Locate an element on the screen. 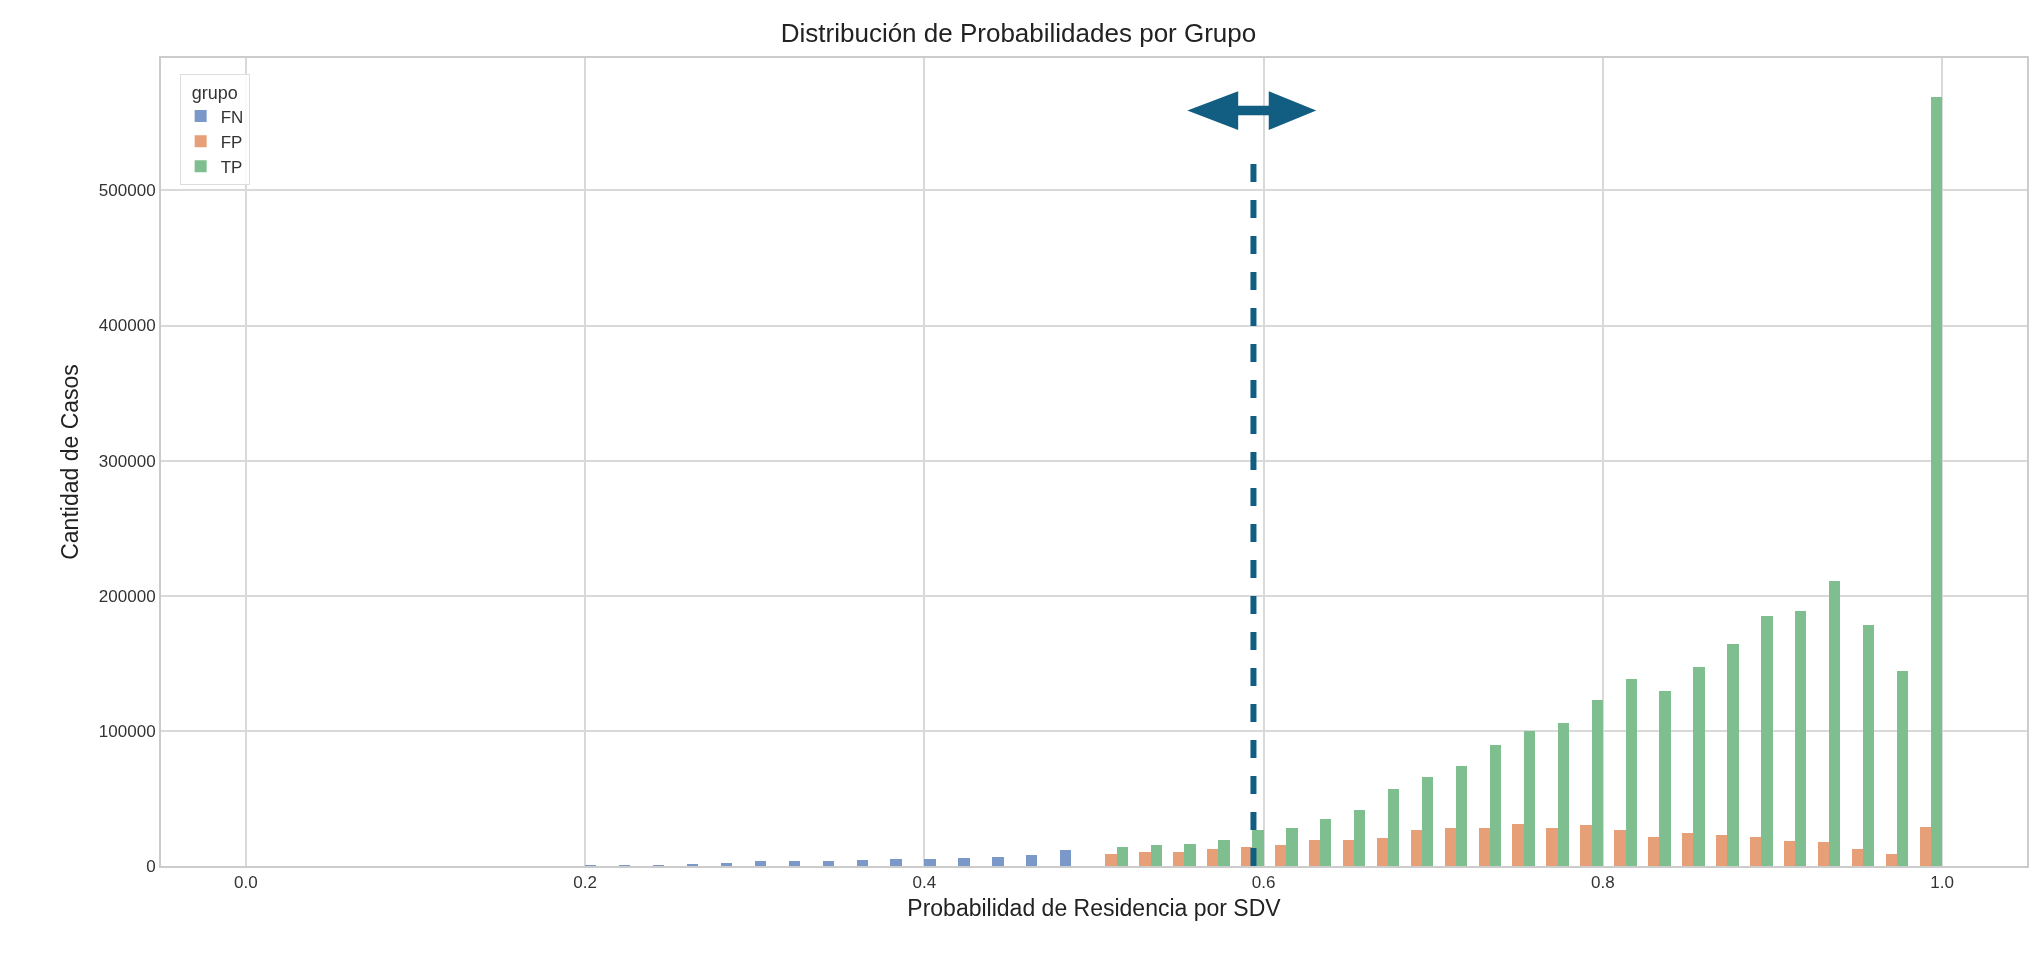 This screenshot has height=953, width=2037. legend-label: FP is located at coordinates (231, 142).